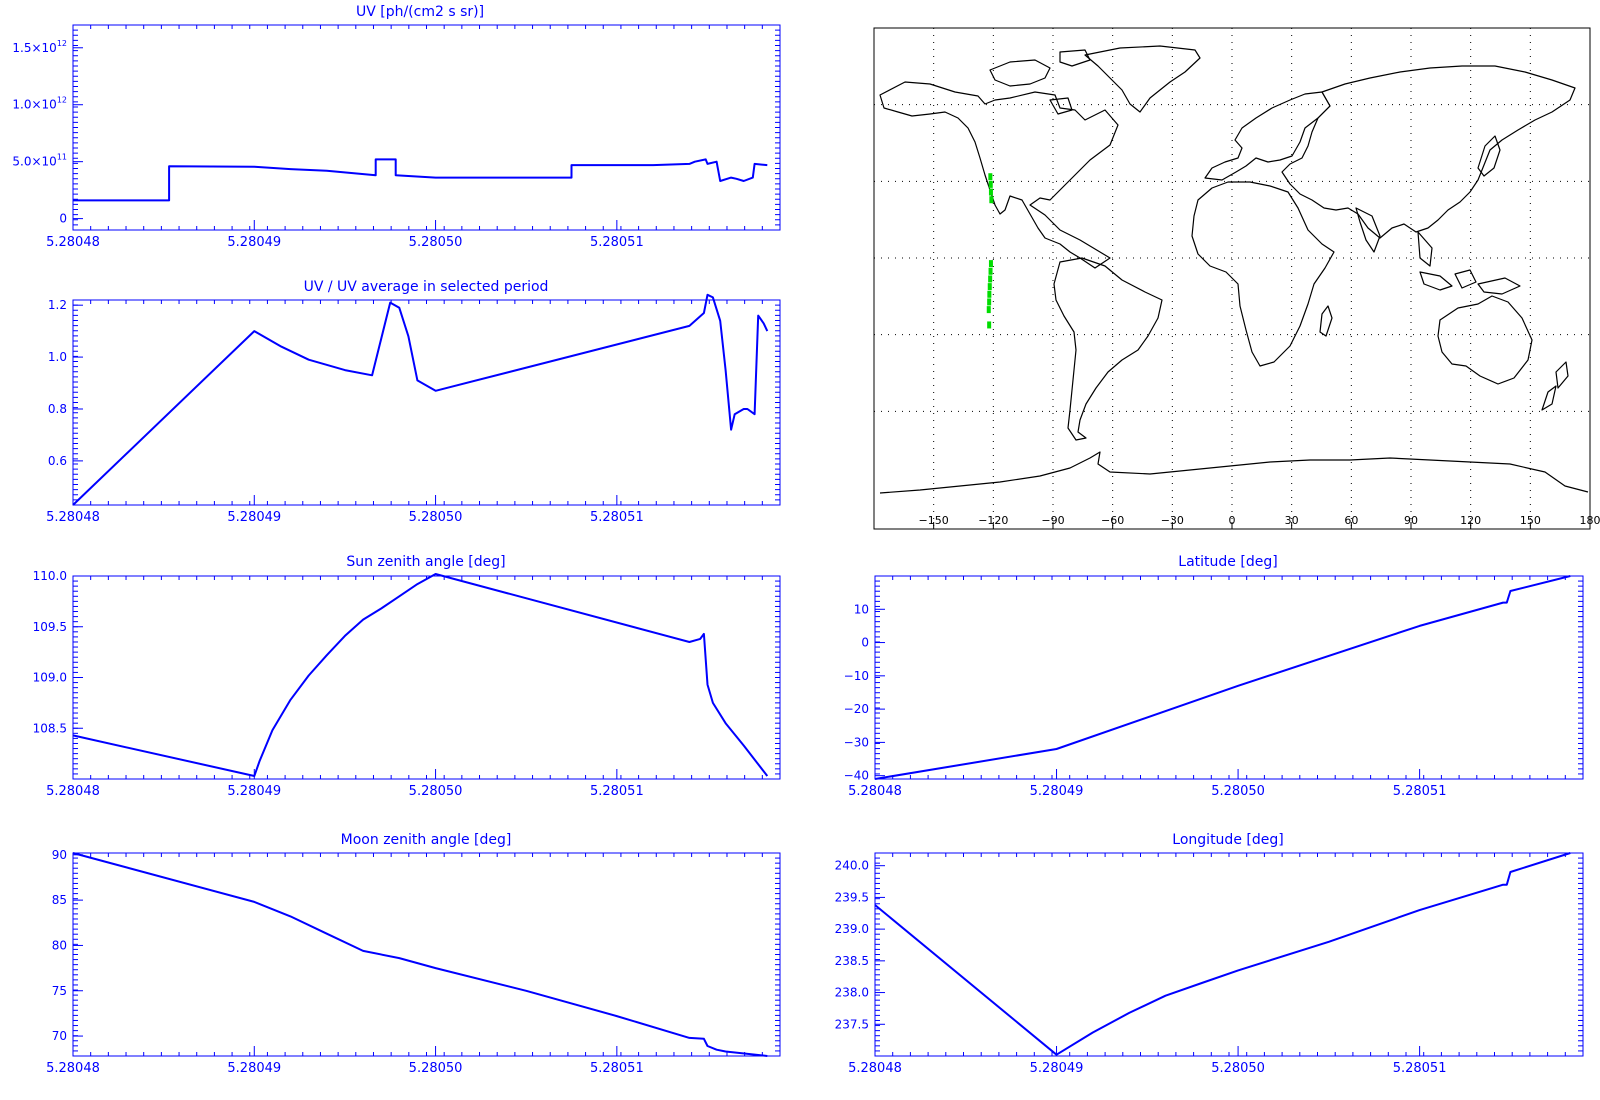 The height and width of the screenshot is (1100, 1600). I want to click on uv_ratio-y-tick-label: 1.2, so click(57, 305).